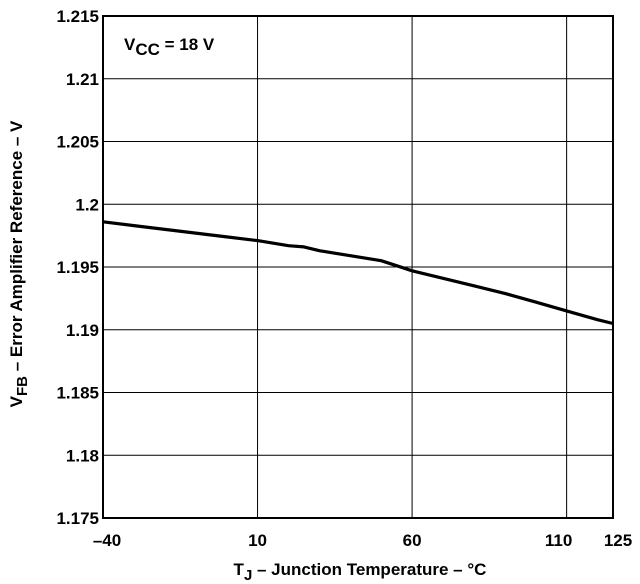 Image resolution: width=640 pixels, height=584 pixels. I want to click on y-axis-title: VFB – Error Amplifier Reference – V, so click(19, 263).